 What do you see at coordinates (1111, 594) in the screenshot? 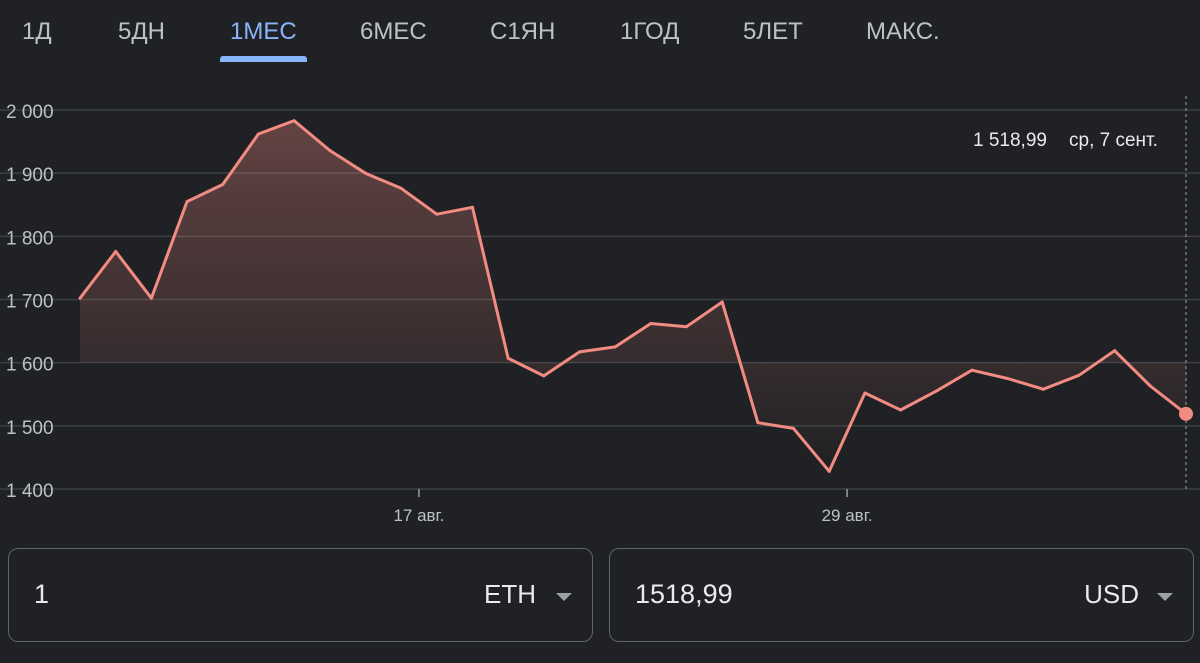
I see `to-currency-select: USD` at bounding box center [1111, 594].